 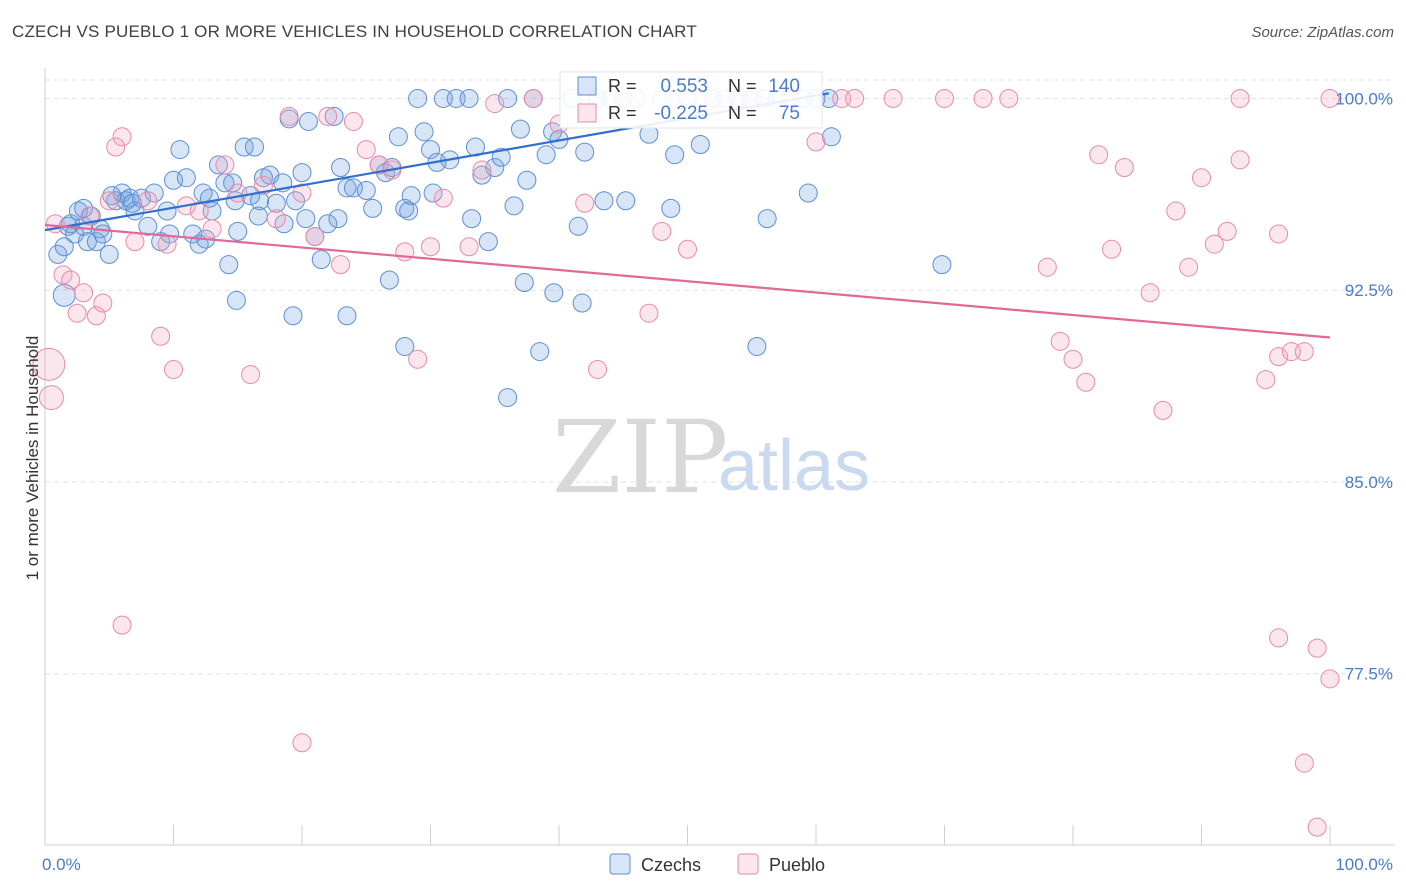 I want to click on watermark: ZIP atlas, so click(x=711, y=457).